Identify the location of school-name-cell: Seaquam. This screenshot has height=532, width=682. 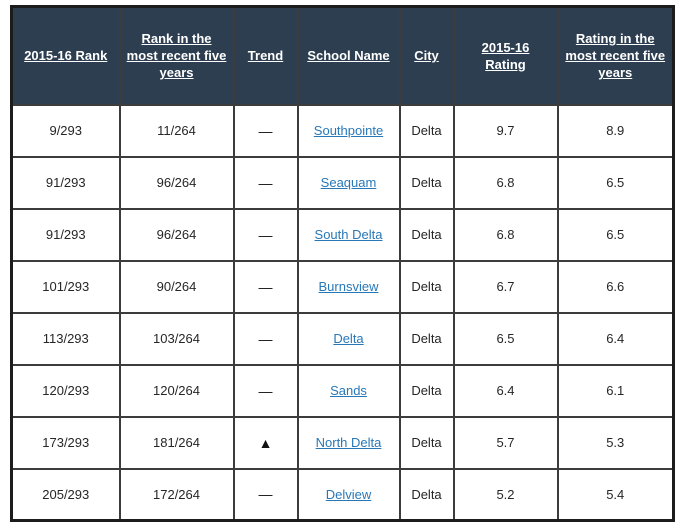
(348, 182).